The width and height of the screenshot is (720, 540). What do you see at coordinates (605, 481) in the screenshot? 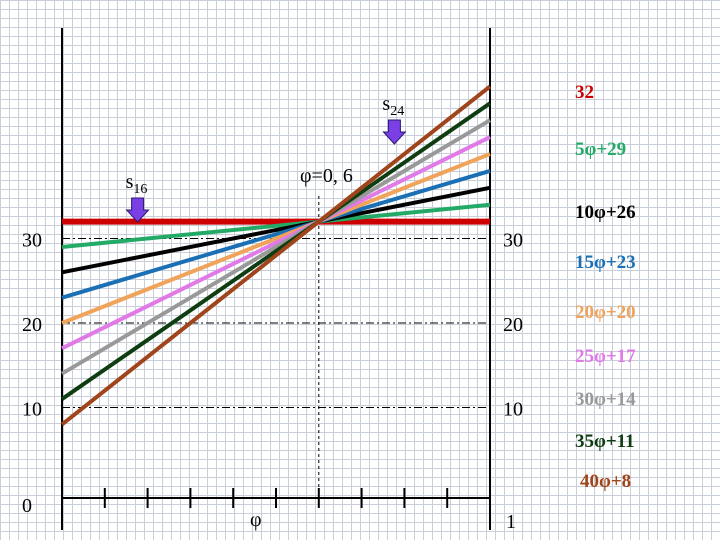
I see `legend-entry-8: 40φ+8` at bounding box center [605, 481].